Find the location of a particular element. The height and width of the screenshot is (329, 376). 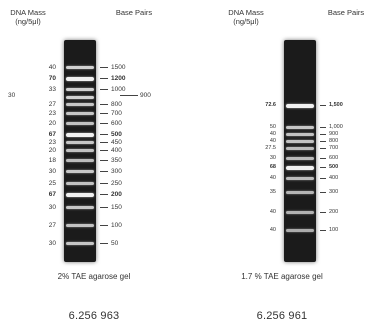

bp-label: 450 is located at coordinates (116, 142).